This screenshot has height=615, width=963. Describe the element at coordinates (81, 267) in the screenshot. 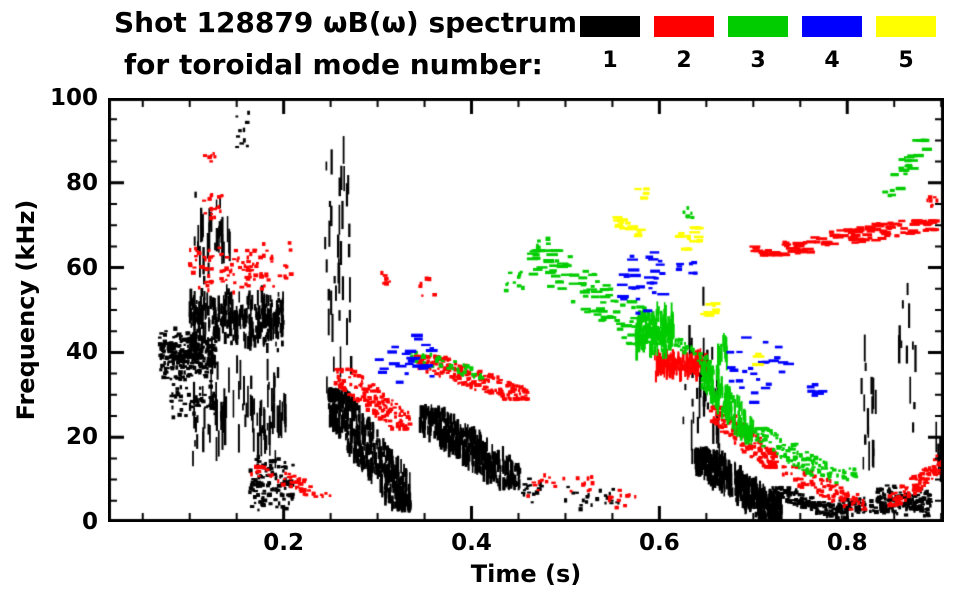

I see `y-tick-label: 60` at that location.